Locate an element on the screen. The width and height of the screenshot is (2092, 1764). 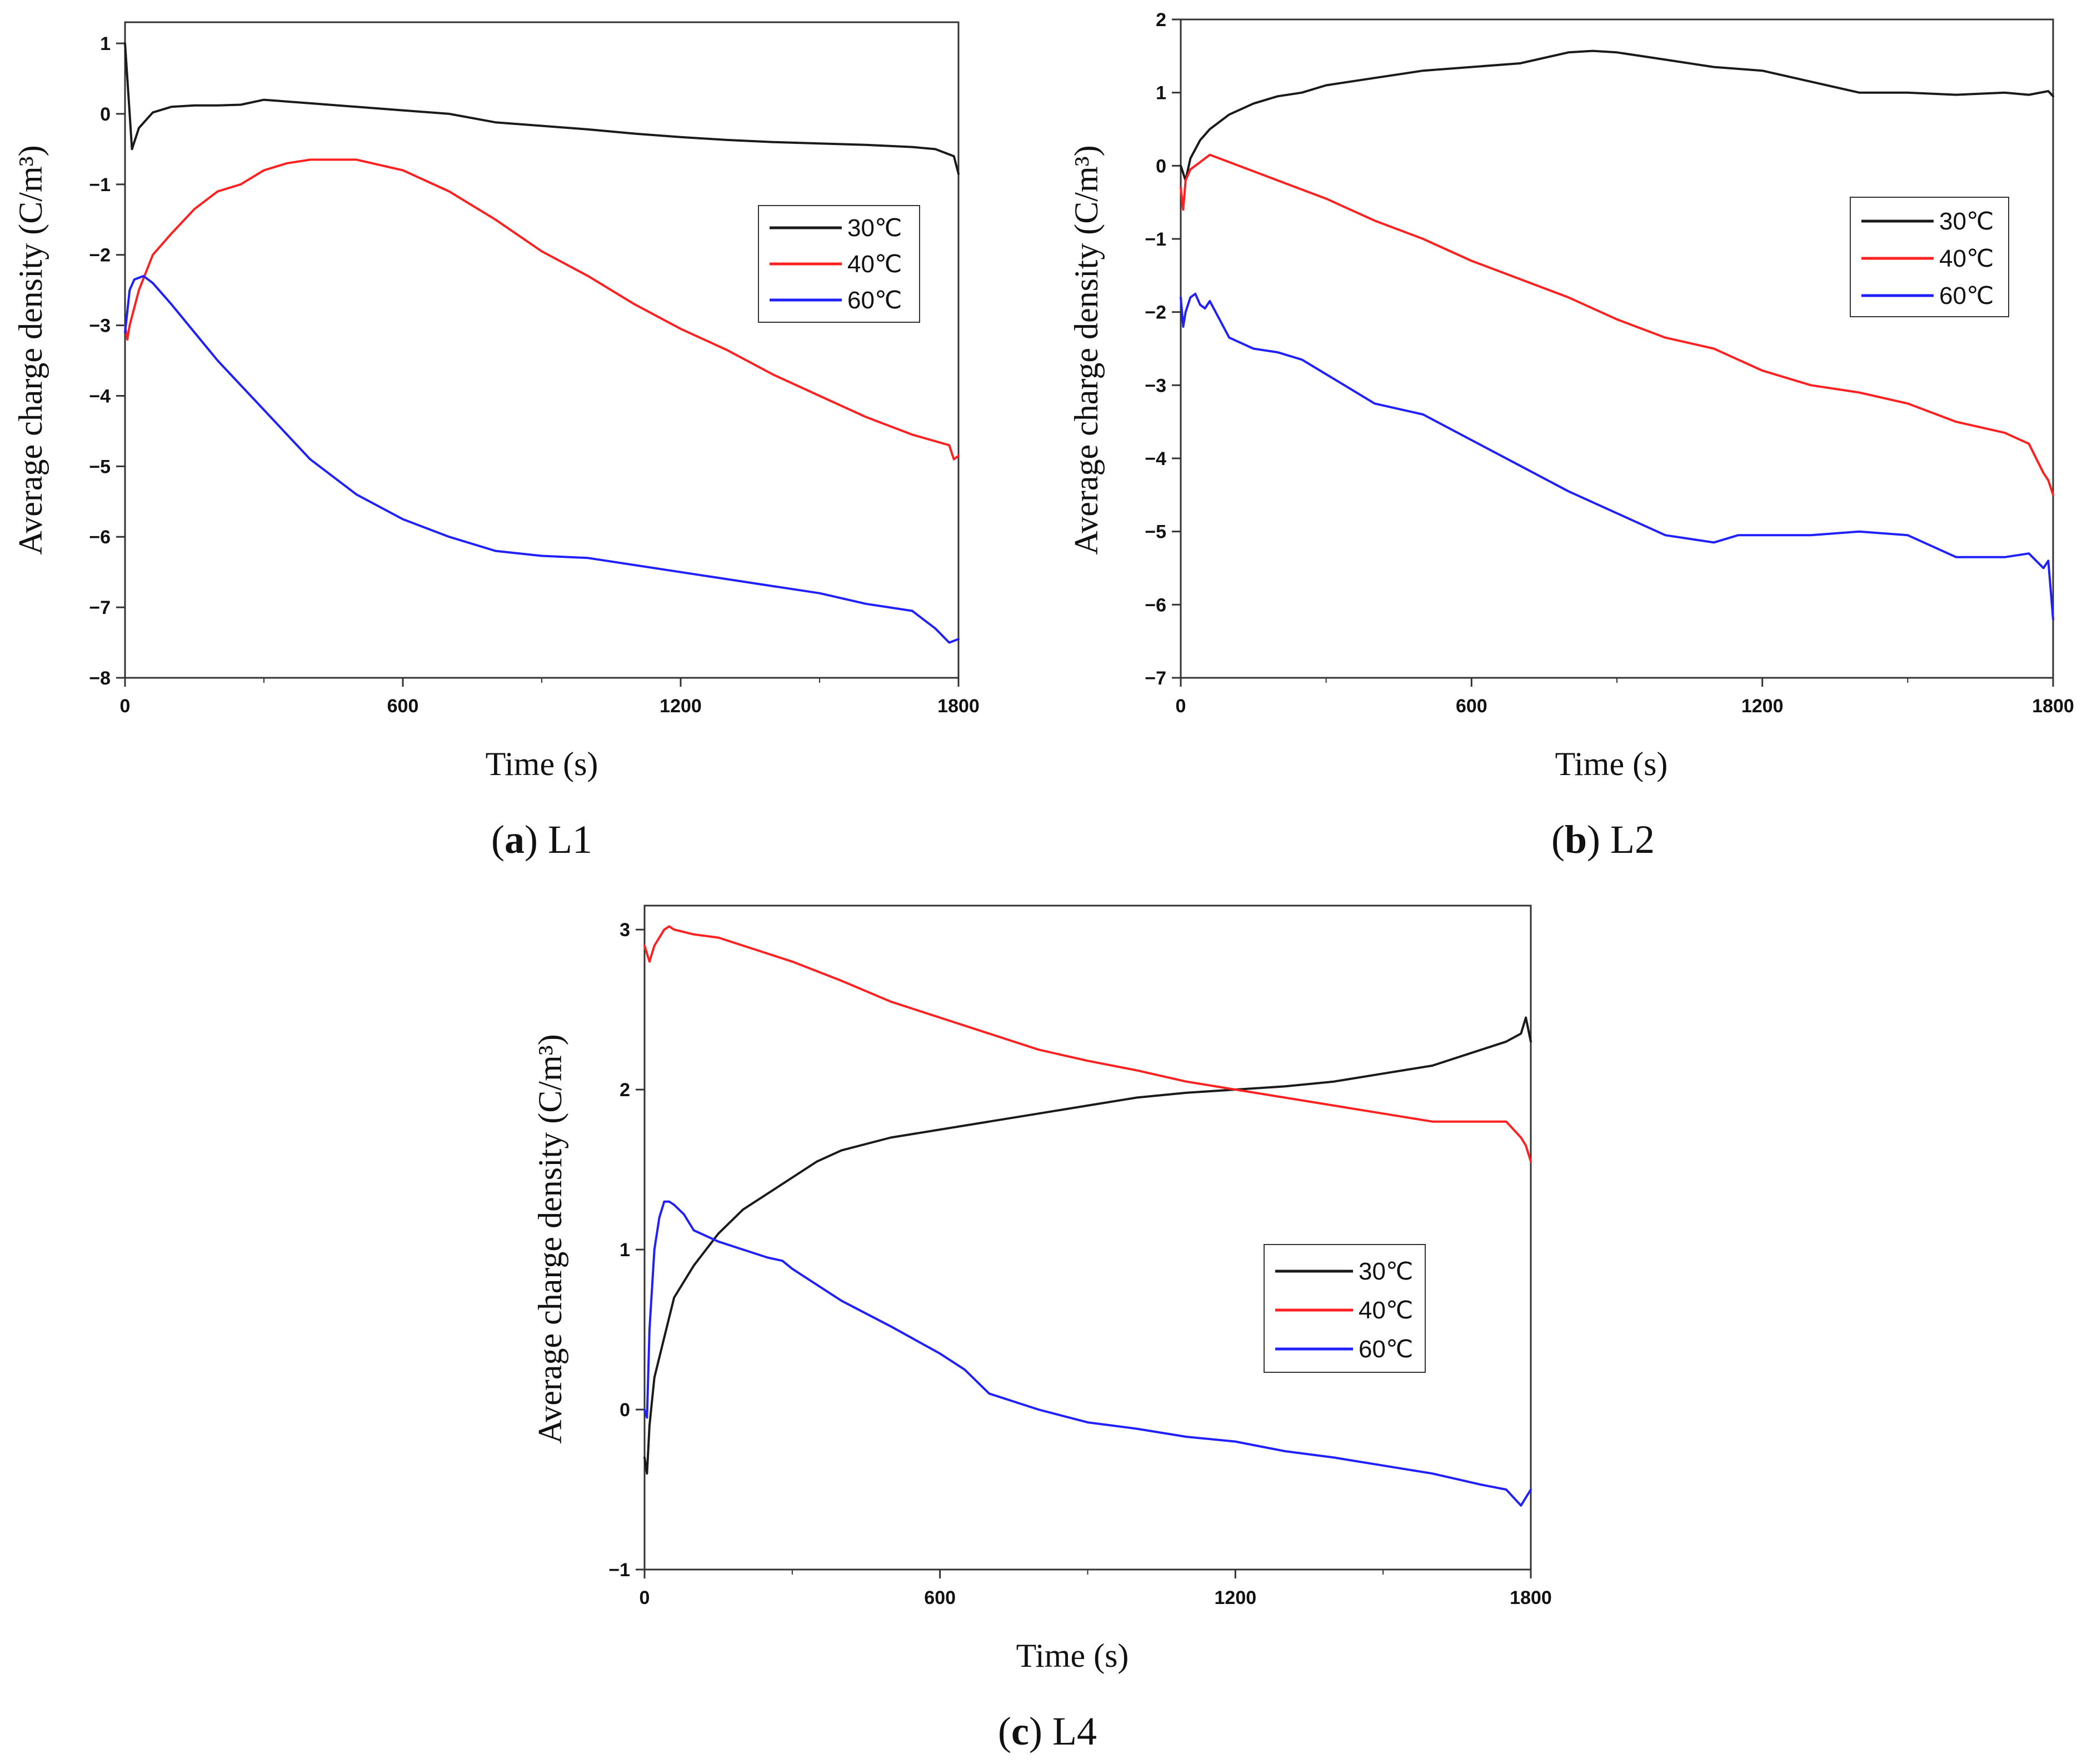
caption-name: L1 is located at coordinates (570, 839).